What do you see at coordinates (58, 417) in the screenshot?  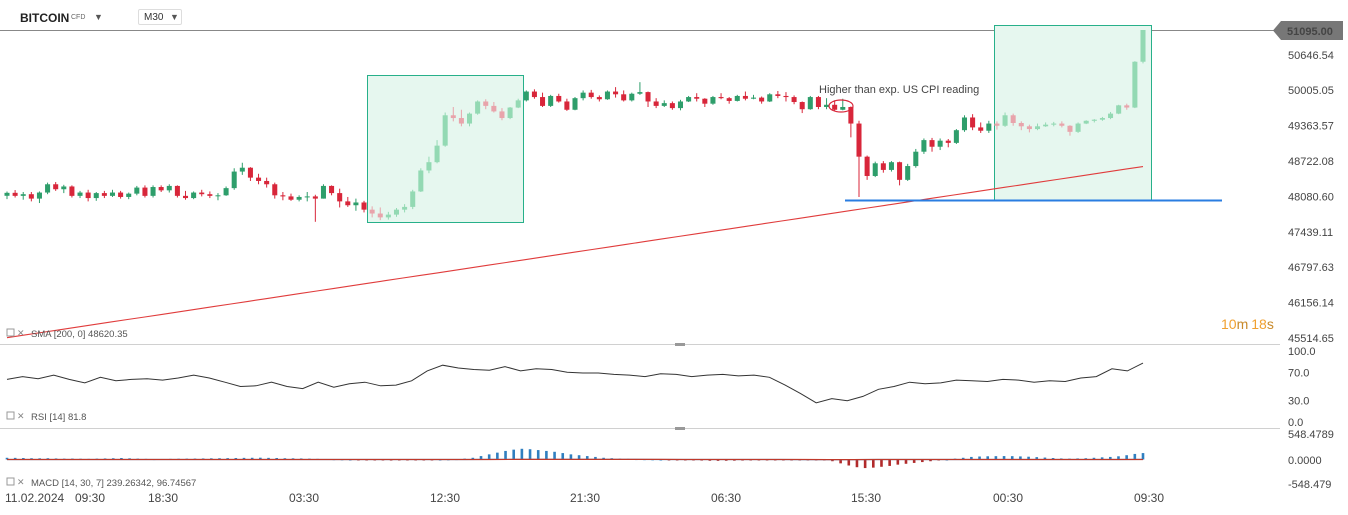 I see `indicator-label: RSI [14] 81.8` at bounding box center [58, 417].